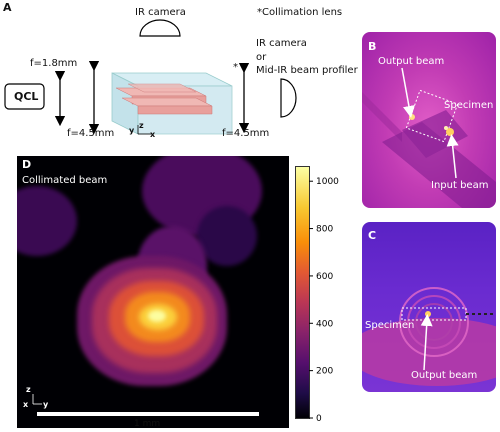 The width and height of the screenshot is (500, 432). Describe the element at coordinates (302, 292) in the screenshot. I see `colorbar` at that location.